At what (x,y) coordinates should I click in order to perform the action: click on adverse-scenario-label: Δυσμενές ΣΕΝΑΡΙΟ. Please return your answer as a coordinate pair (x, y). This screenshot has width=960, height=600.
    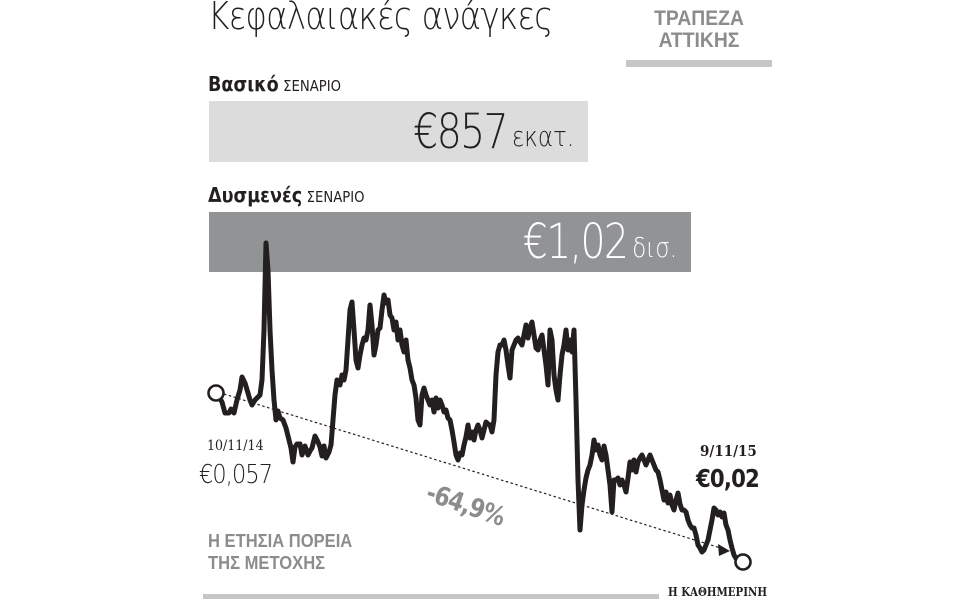
    Looking at the image, I should click on (286, 195).